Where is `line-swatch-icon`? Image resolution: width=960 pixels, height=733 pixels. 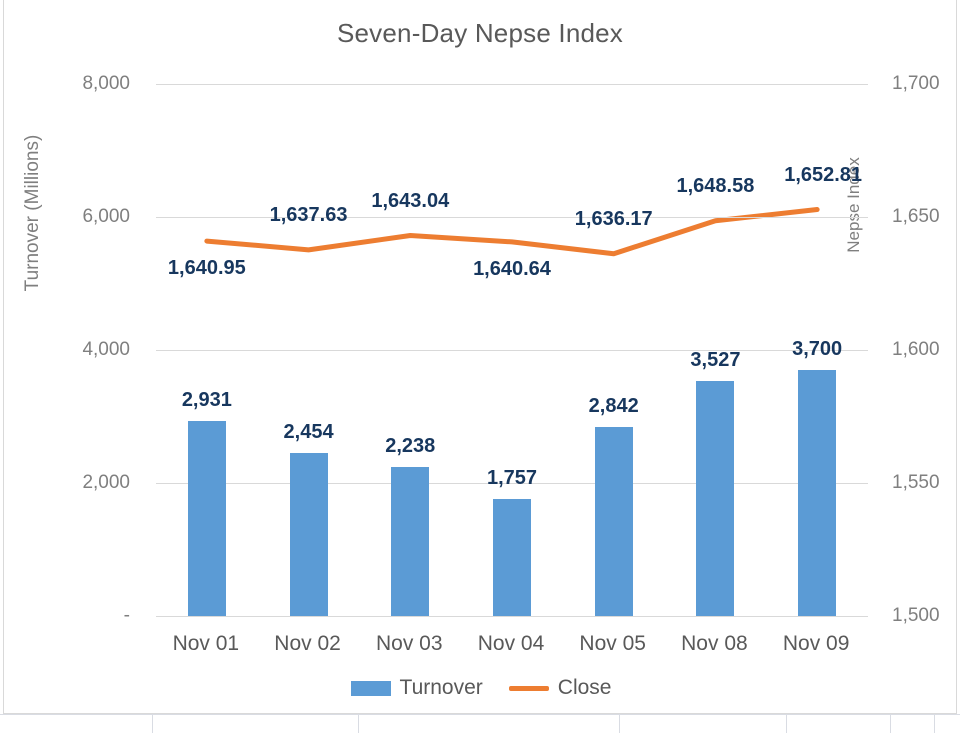 line-swatch-icon is located at coordinates (528, 688).